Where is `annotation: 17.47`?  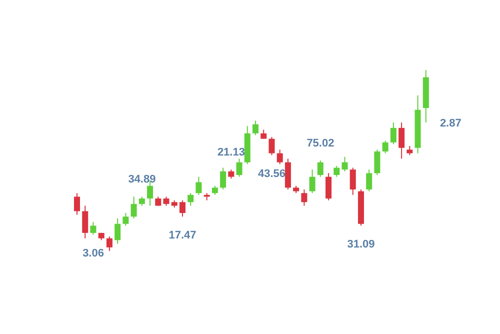
annotation: 17.47 is located at coordinates (182, 235).